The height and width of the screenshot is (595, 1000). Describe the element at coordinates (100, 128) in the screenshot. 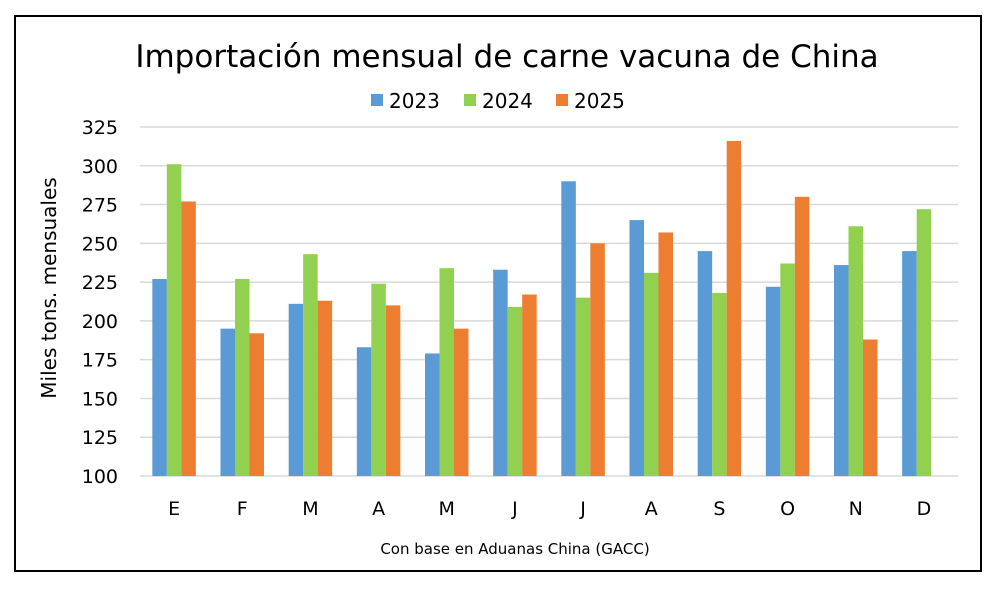

I see `y-tick-label: 325` at that location.